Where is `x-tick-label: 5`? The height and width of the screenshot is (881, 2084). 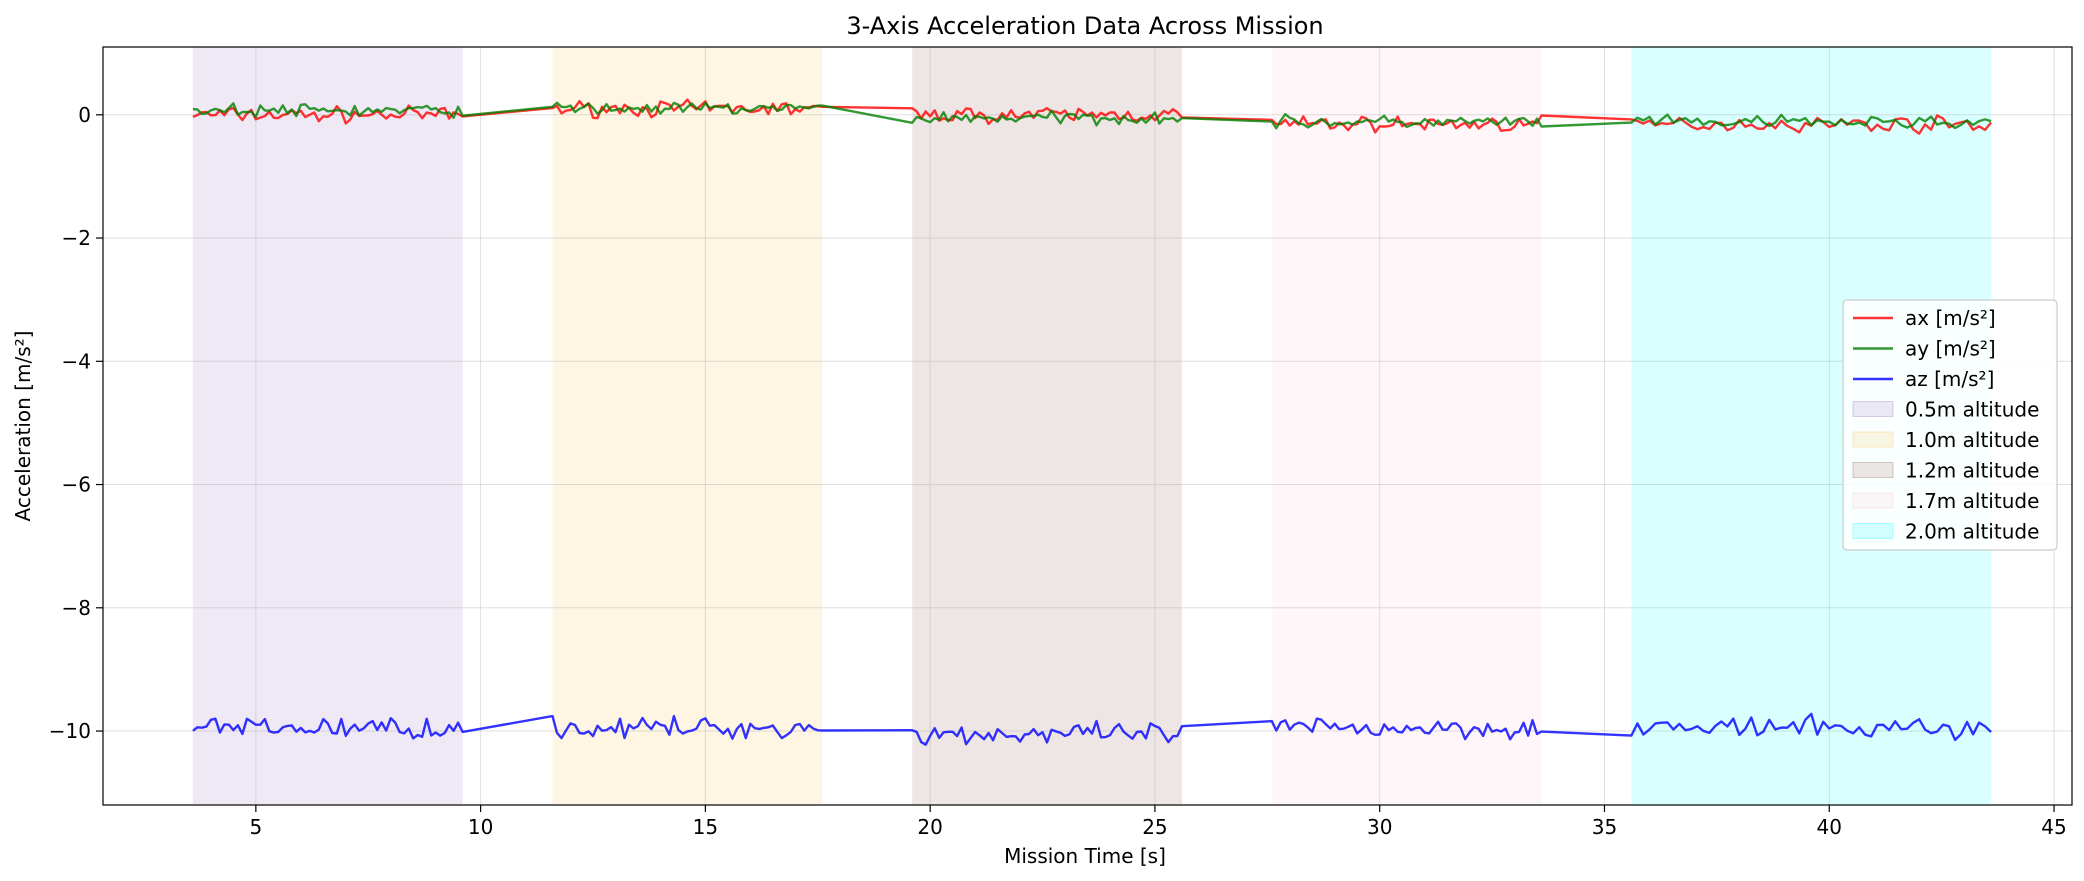 x-tick-label: 5 is located at coordinates (255, 827).